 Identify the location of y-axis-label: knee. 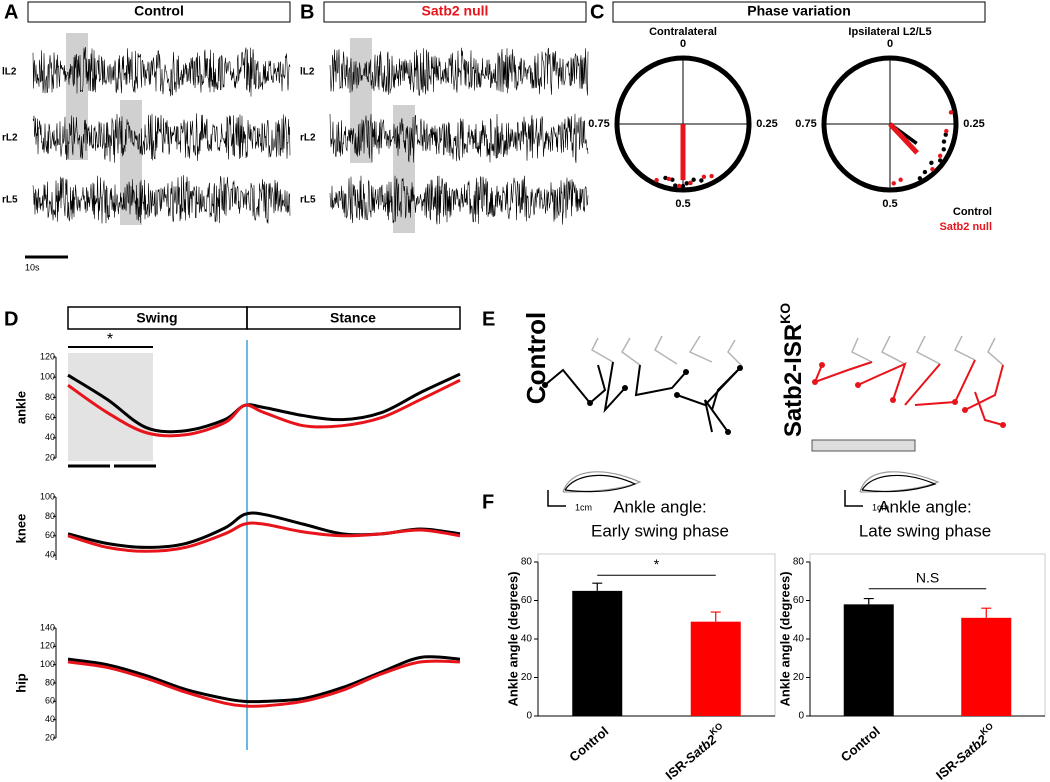
(20, 529).